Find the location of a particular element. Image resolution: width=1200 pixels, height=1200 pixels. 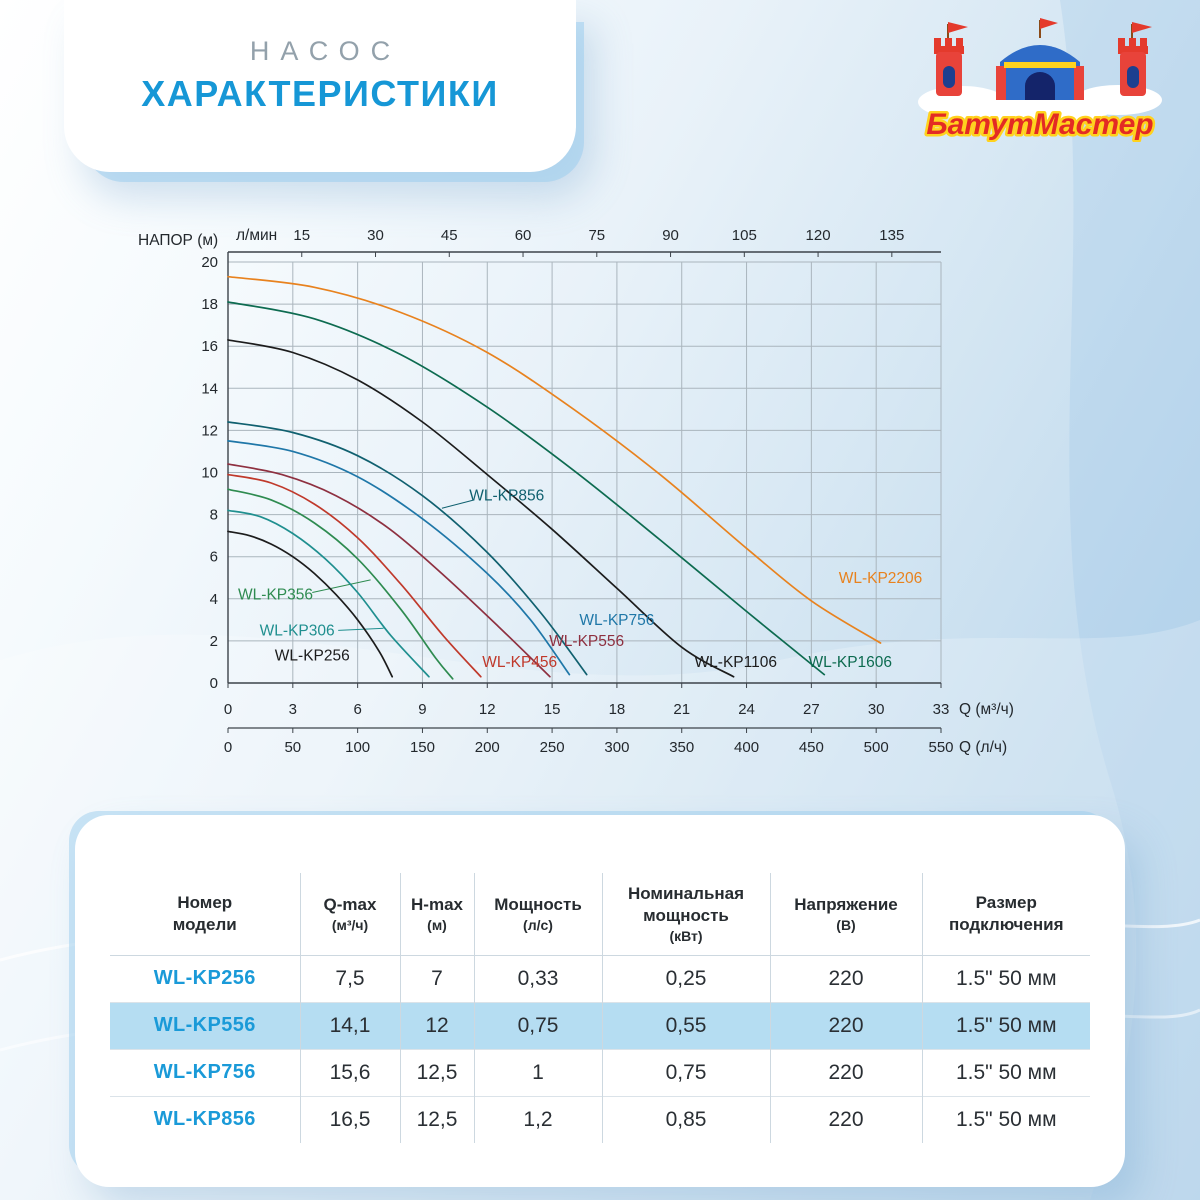

top-axis-tick-label: 15 is located at coordinates (301, 235).